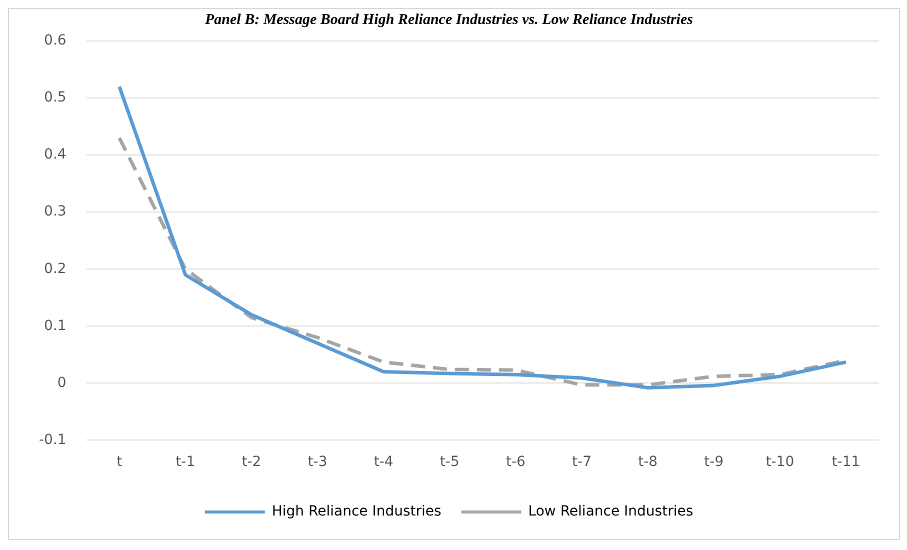 This screenshot has height=550, width=907. What do you see at coordinates (119, 462) in the screenshot?
I see `x-tick-label: t` at bounding box center [119, 462].